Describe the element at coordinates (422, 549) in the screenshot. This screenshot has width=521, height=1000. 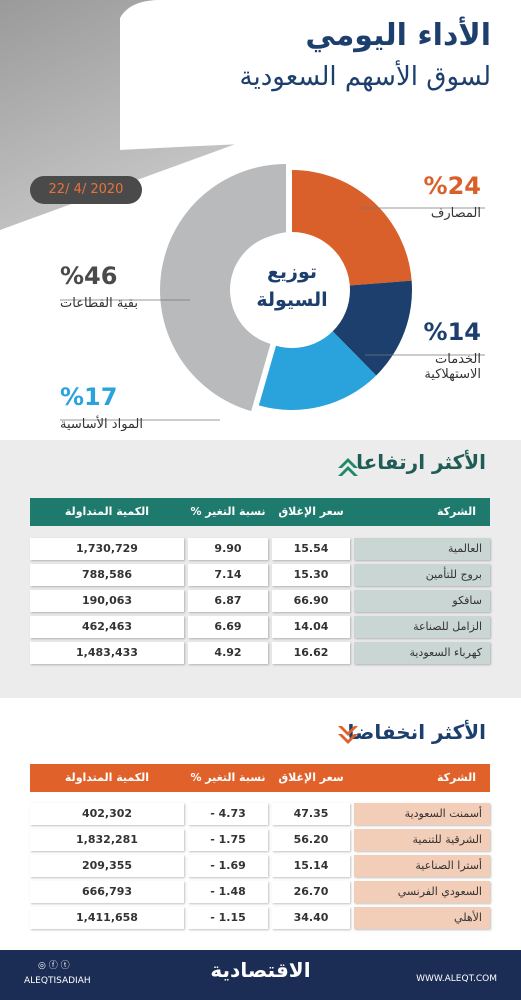
I see `company-cell: العالمية` at that location.